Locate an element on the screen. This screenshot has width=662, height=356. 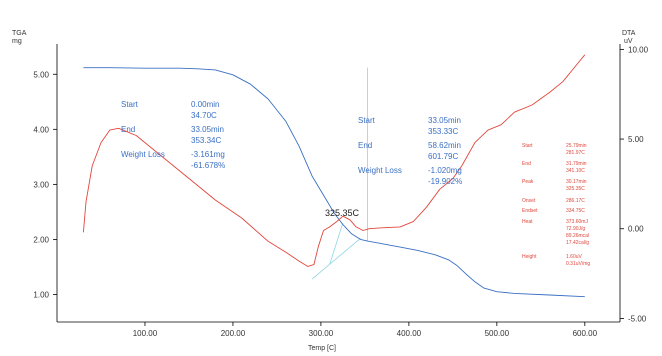
dta-end-time: 31.79min is located at coordinates (576, 164).